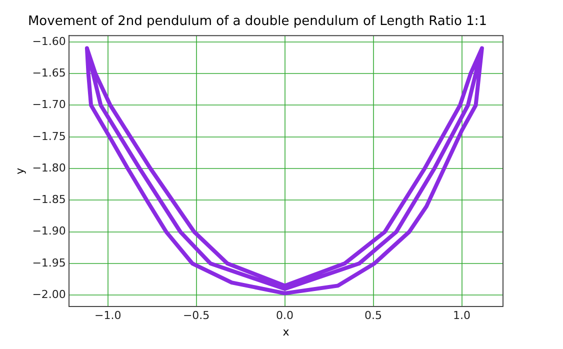 The width and height of the screenshot is (563, 349). What do you see at coordinates (49, 41) in the screenshot?
I see `y-tick-label: −1.60` at bounding box center [49, 41].